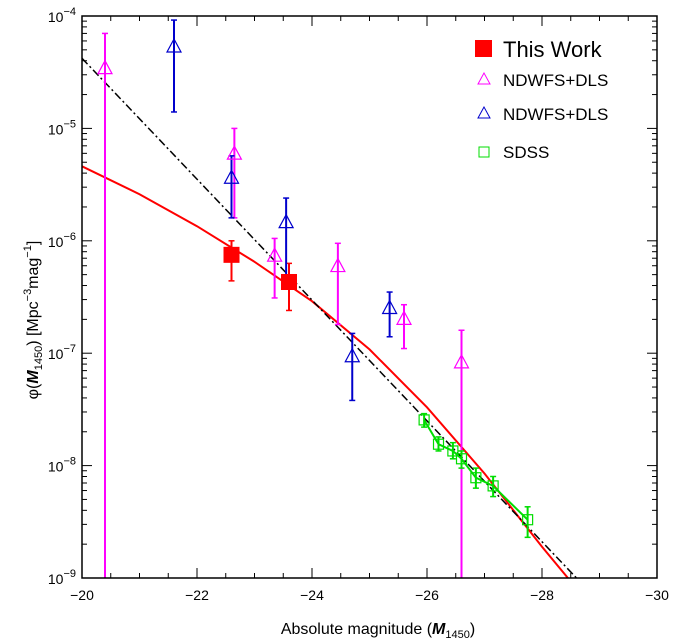 Image resolution: width=697 pixels, height=641 pixels. I want to click on legend: This Work NDWFS+DLS NDWFS+DLS SDSS, so click(541, 99).